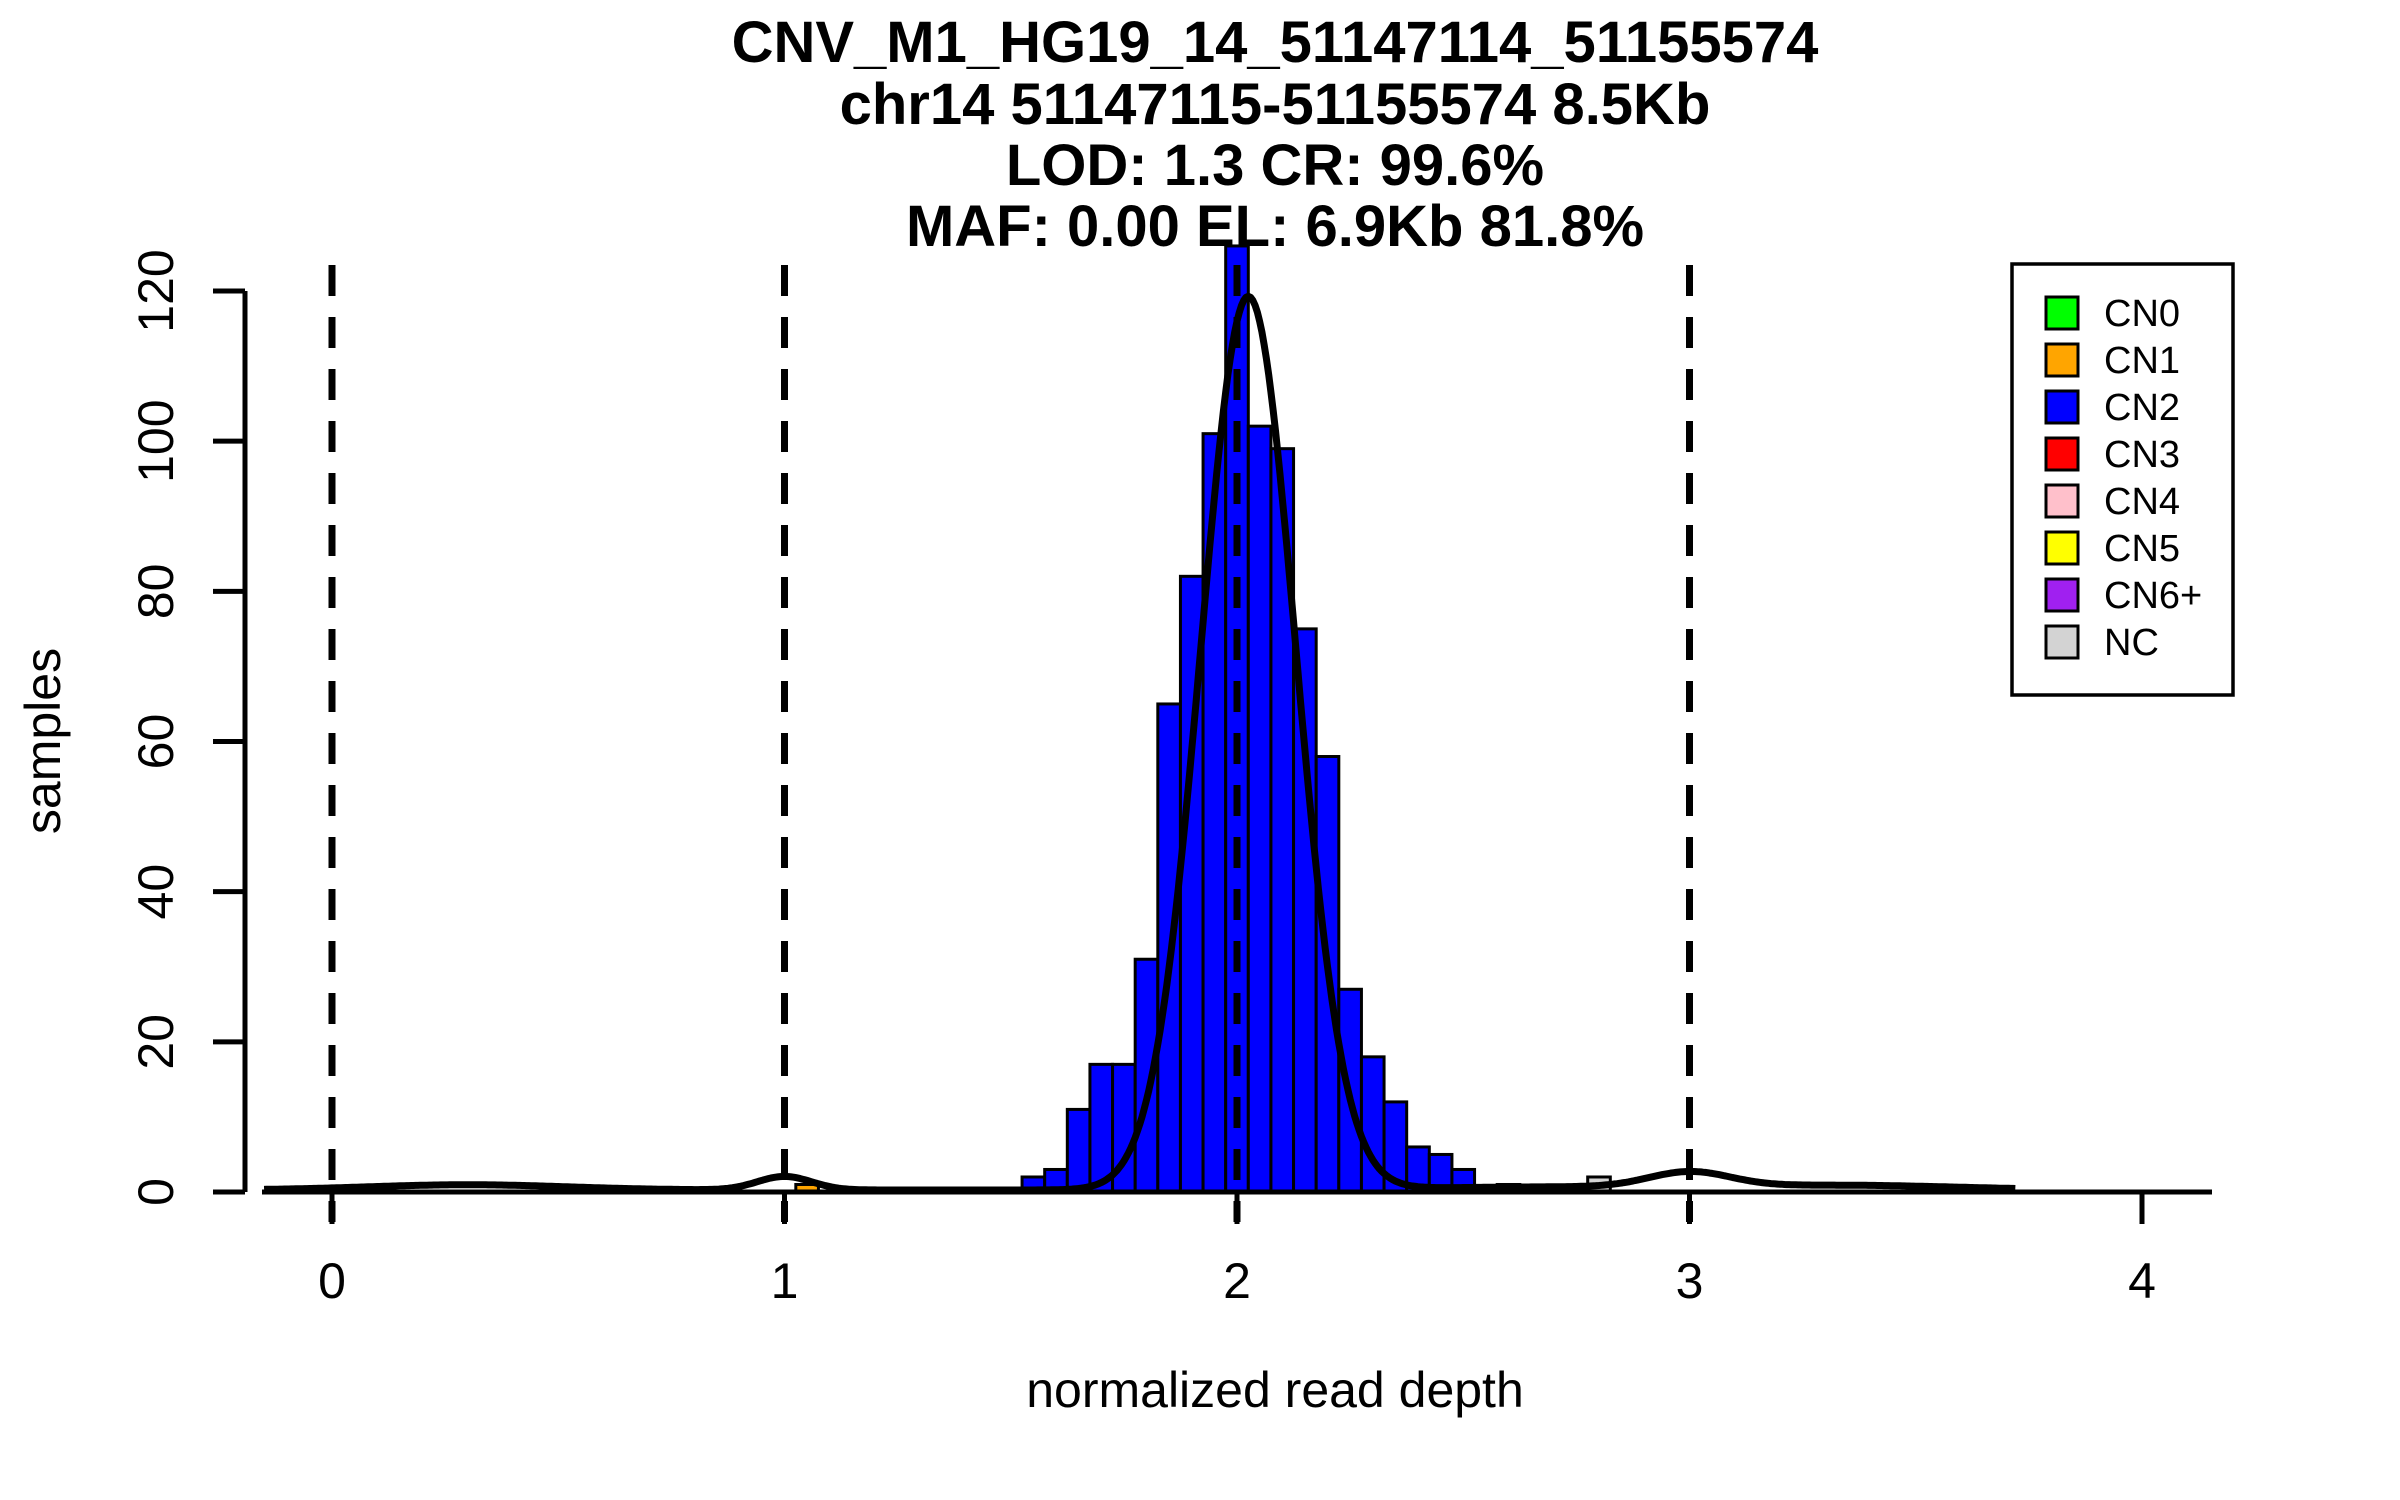  What do you see at coordinates (43, 741) in the screenshot?
I see `y-axis-label: samples` at bounding box center [43, 741].